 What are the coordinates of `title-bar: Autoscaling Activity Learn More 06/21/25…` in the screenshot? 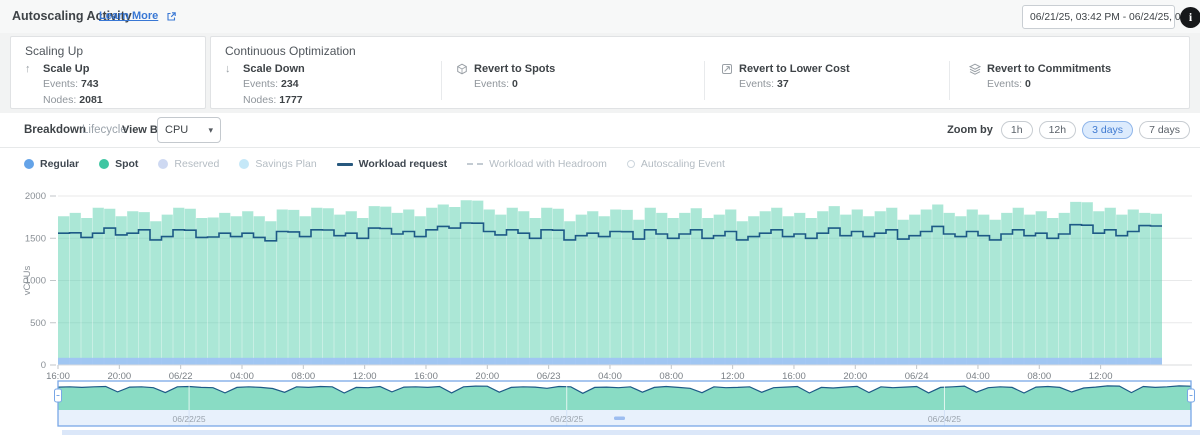 It's located at (600, 16).